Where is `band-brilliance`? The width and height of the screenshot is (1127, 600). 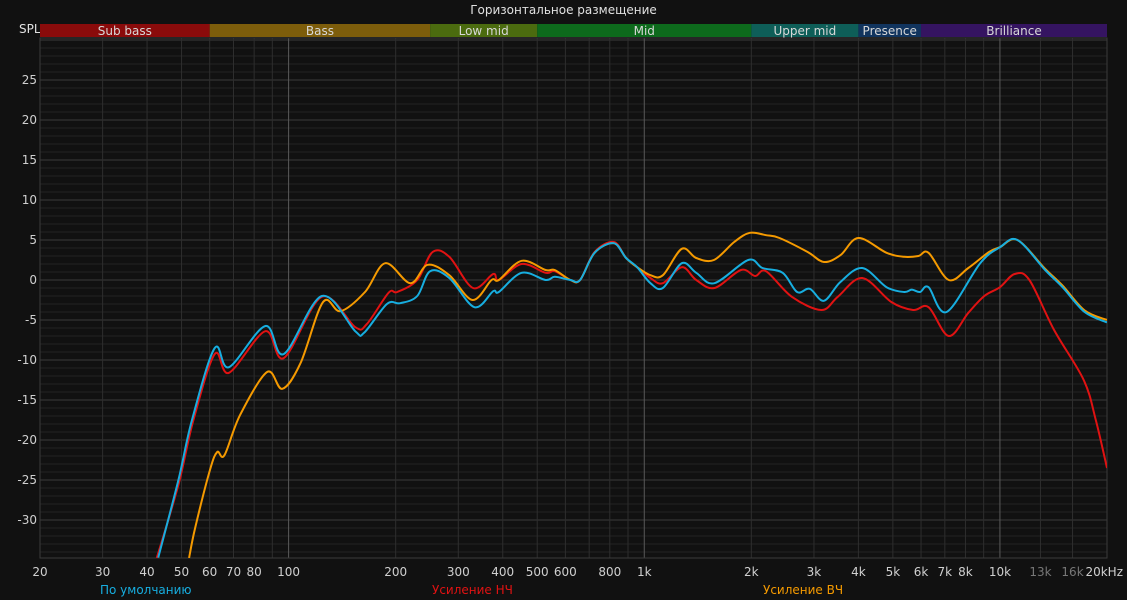 band-brilliance is located at coordinates (1014, 30).